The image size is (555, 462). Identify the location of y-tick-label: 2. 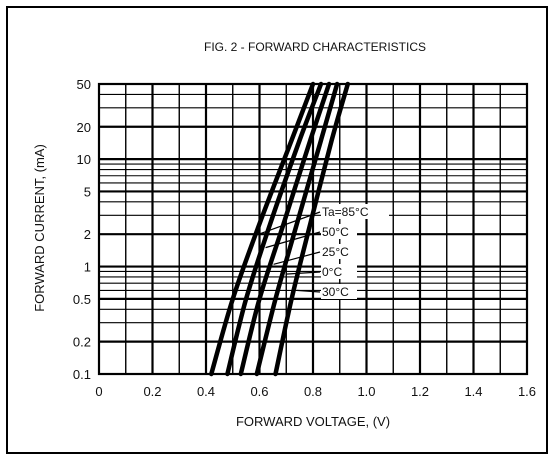
(87, 234).